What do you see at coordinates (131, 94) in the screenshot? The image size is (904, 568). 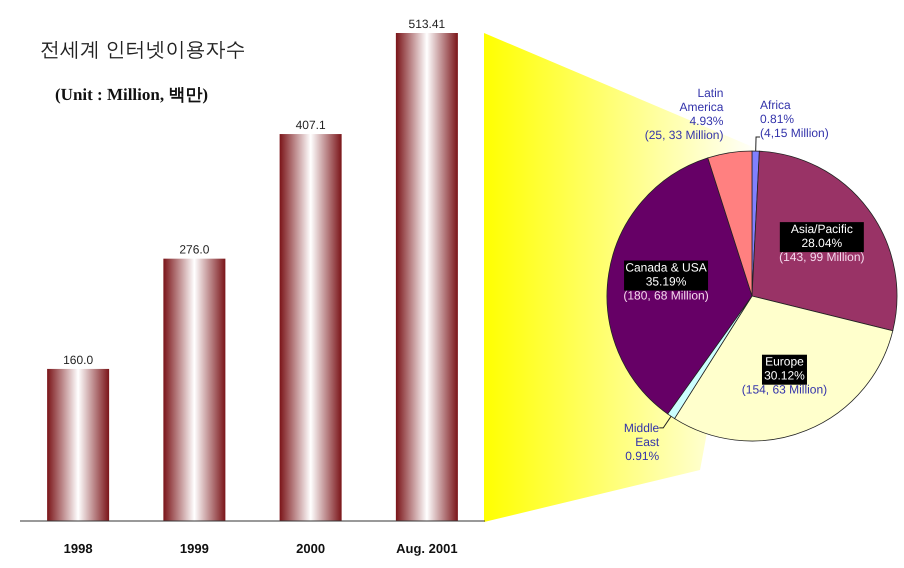 I see `text: (Unit : Million, 백만)` at bounding box center [131, 94].